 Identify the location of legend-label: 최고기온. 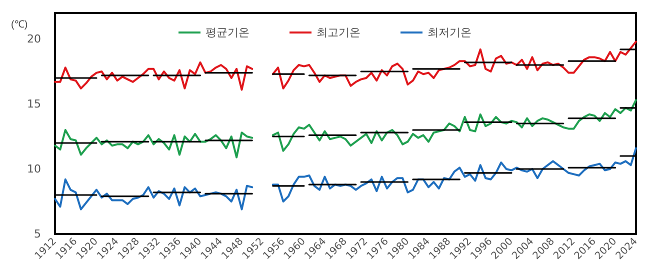
(338, 32).